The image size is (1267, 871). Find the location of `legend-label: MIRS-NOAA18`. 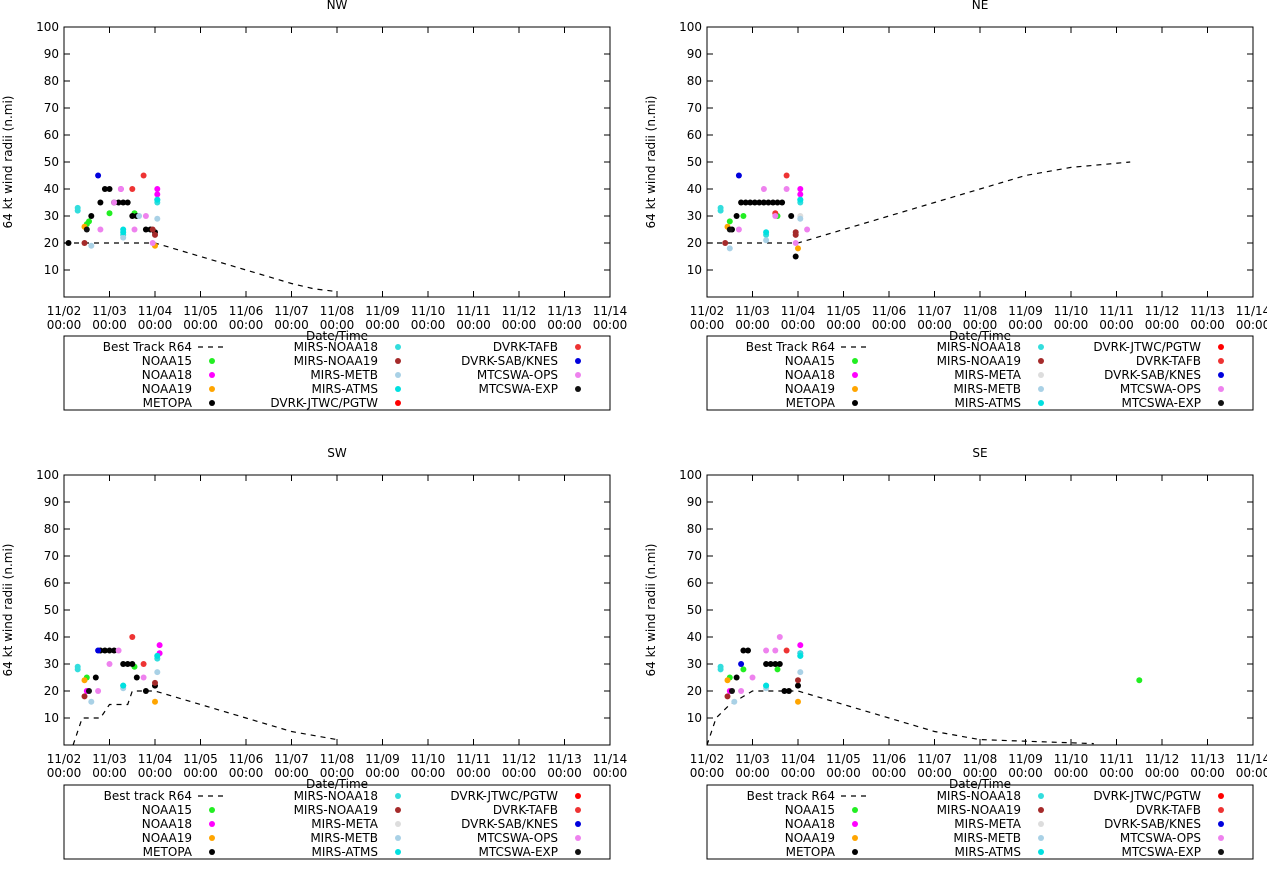

legend-label: MIRS-NOAA18 is located at coordinates (336, 347).